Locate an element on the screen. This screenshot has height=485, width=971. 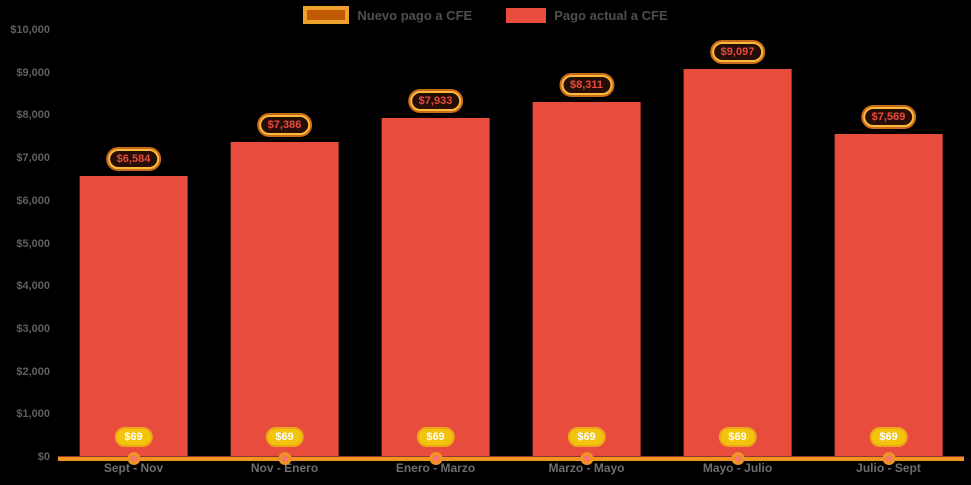
y-axis-tick-label: $3,000 is located at coordinates (33, 328).